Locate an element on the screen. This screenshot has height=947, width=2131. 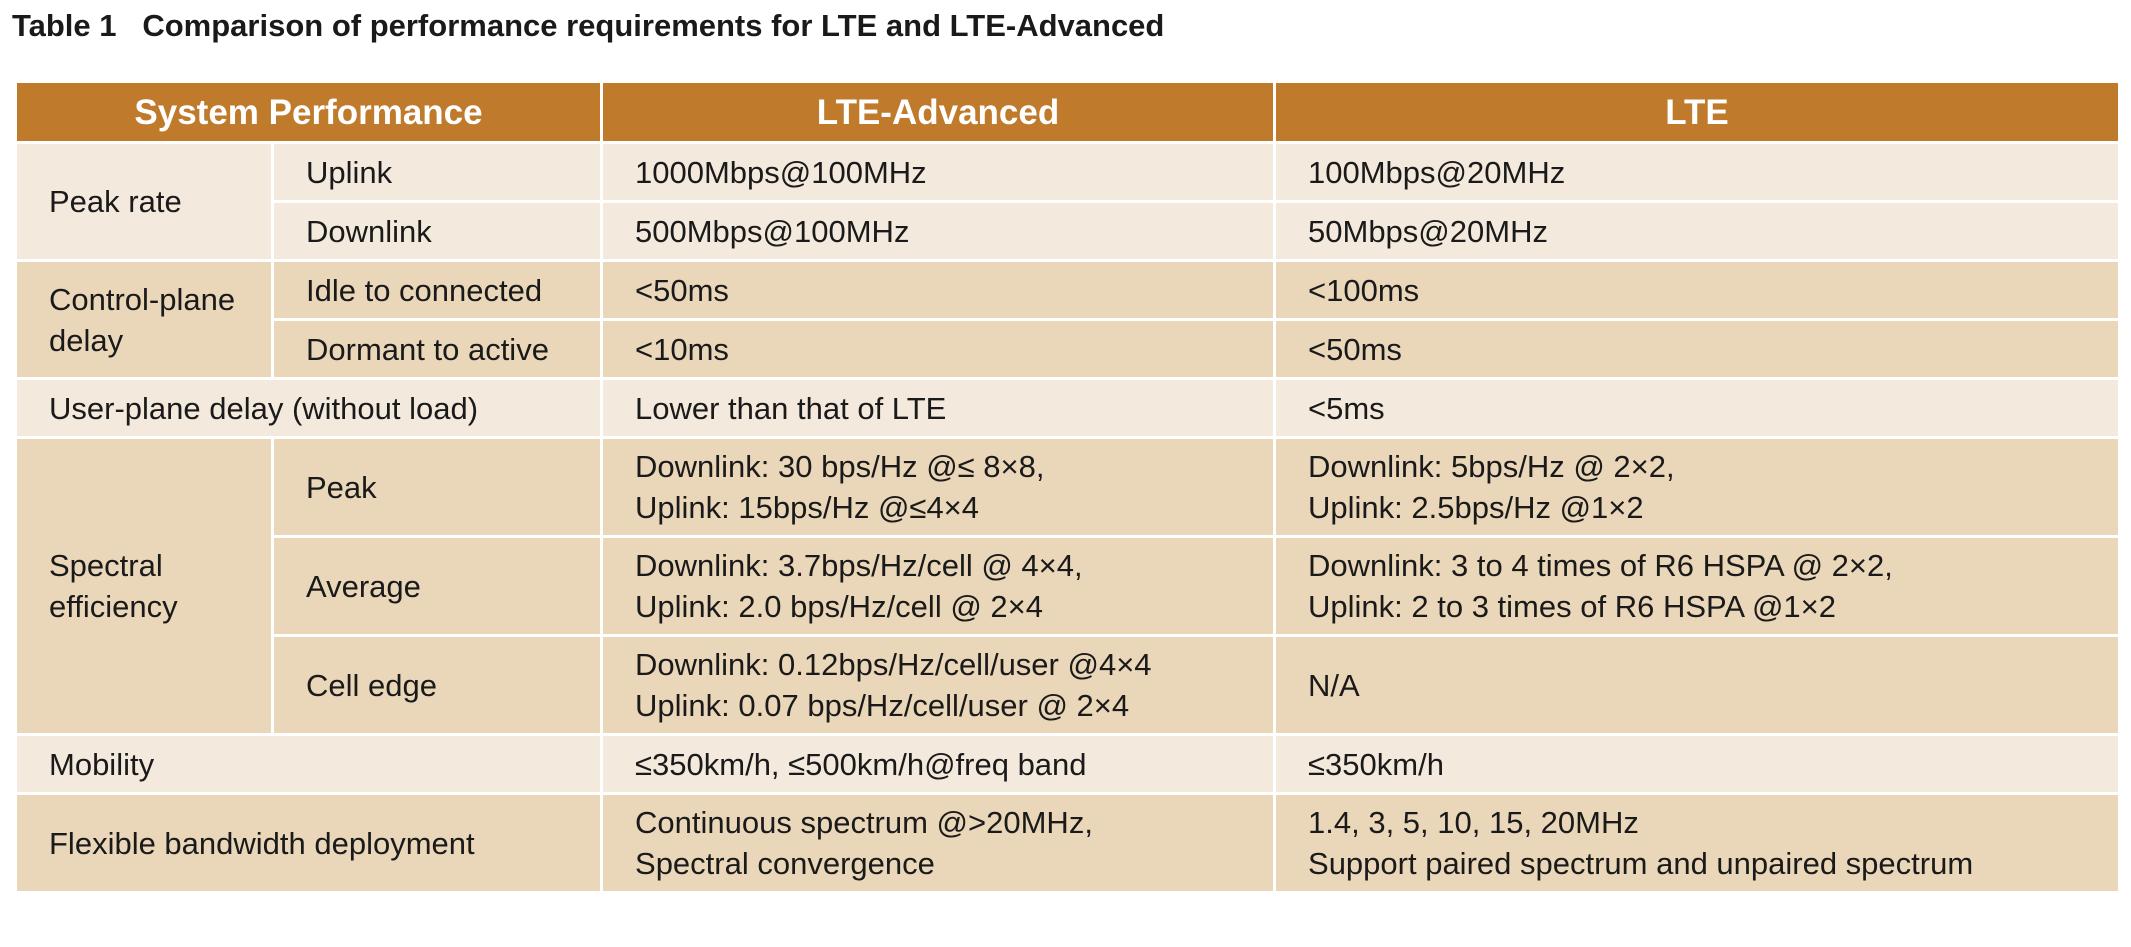
sub-cell: Uplink is located at coordinates (437, 172).